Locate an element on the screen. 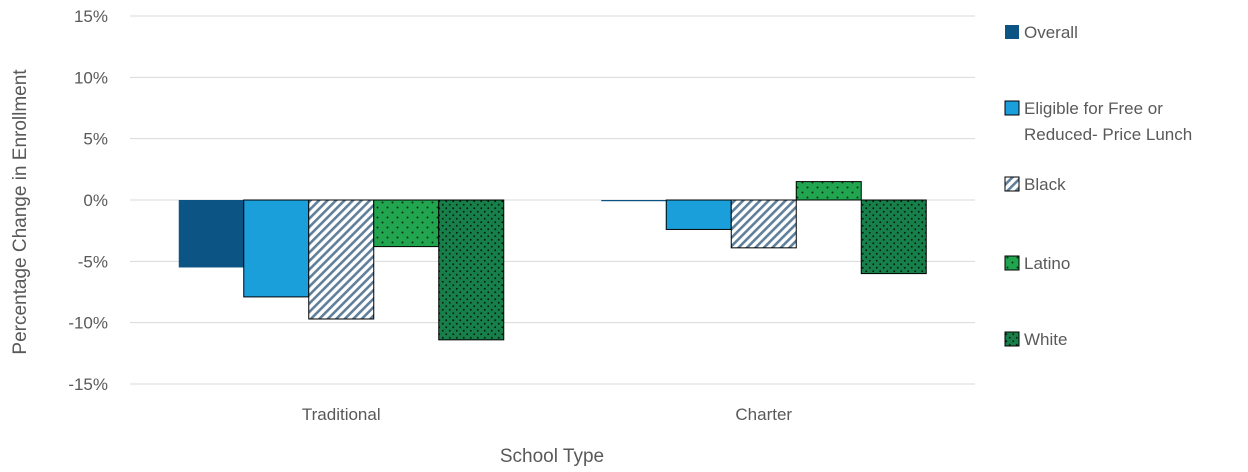 Image resolution: width=1248 pixels, height=472 pixels. bar-overall-traditional is located at coordinates (211, 234).